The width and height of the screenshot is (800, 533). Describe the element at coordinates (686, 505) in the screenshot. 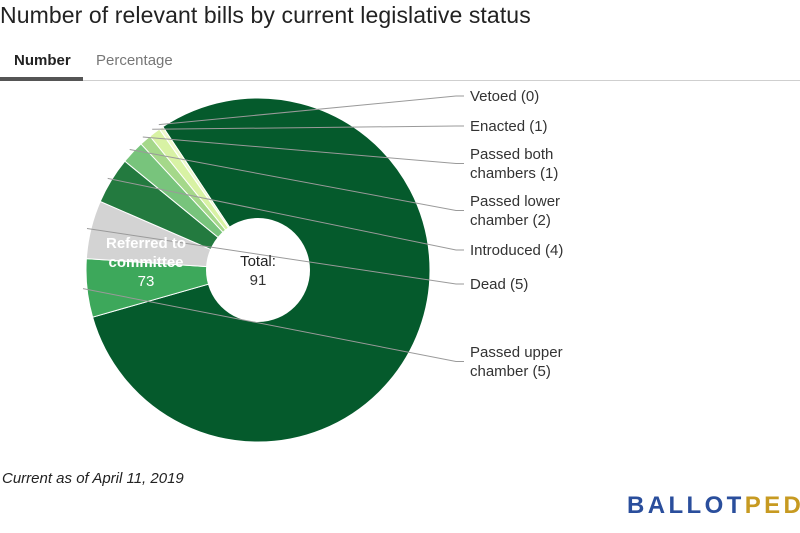

I see `logo-part-ballot: BALLOT` at that location.